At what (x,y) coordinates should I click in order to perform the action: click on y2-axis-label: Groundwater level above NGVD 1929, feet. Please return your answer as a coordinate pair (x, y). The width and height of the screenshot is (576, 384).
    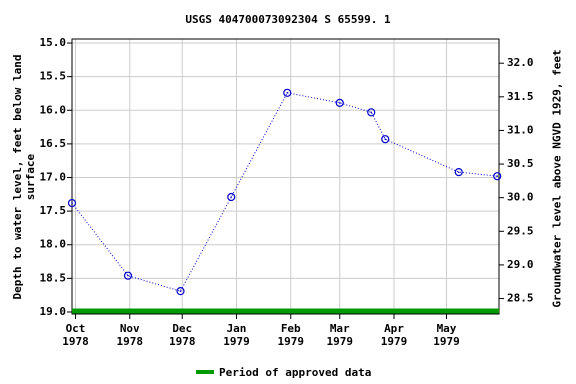
    Looking at the image, I should click on (557, 178).